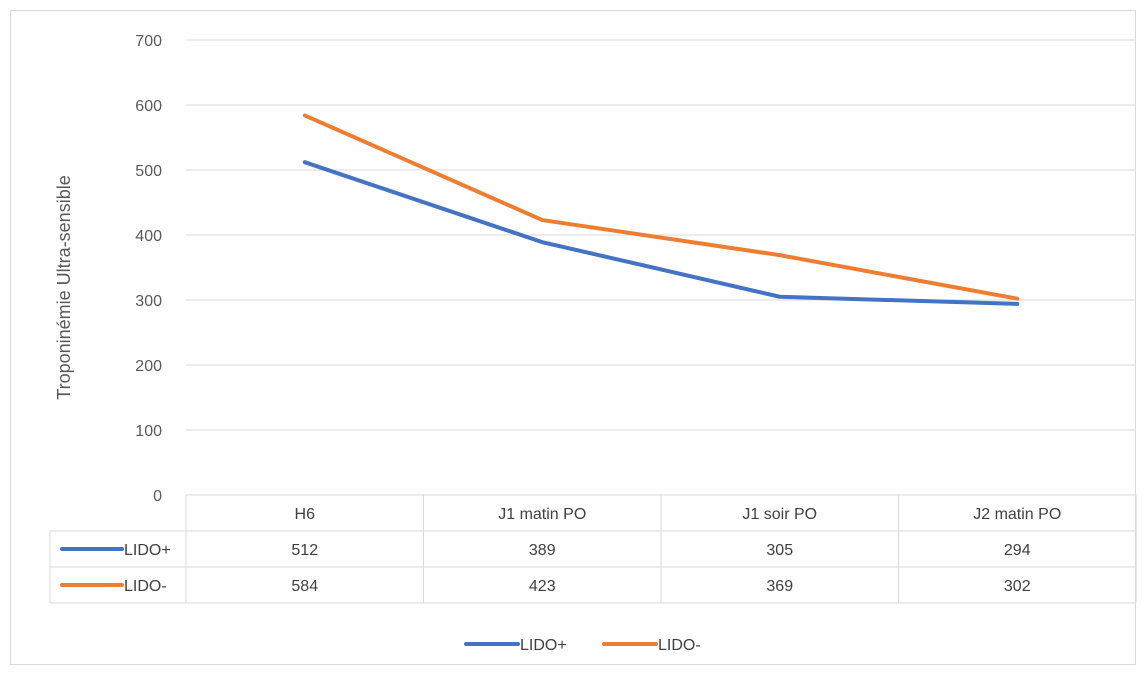 This screenshot has height=675, width=1148. What do you see at coordinates (148, 41) in the screenshot?
I see `y-tick-label: 700` at bounding box center [148, 41].